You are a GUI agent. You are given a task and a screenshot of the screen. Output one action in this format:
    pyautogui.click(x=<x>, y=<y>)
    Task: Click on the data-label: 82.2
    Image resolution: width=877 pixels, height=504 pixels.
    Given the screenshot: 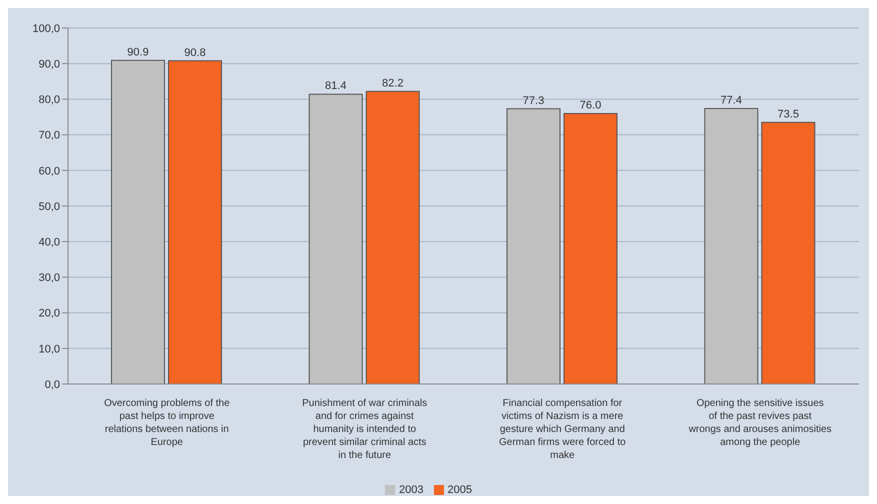 What is the action you would take?
    pyautogui.click(x=393, y=83)
    